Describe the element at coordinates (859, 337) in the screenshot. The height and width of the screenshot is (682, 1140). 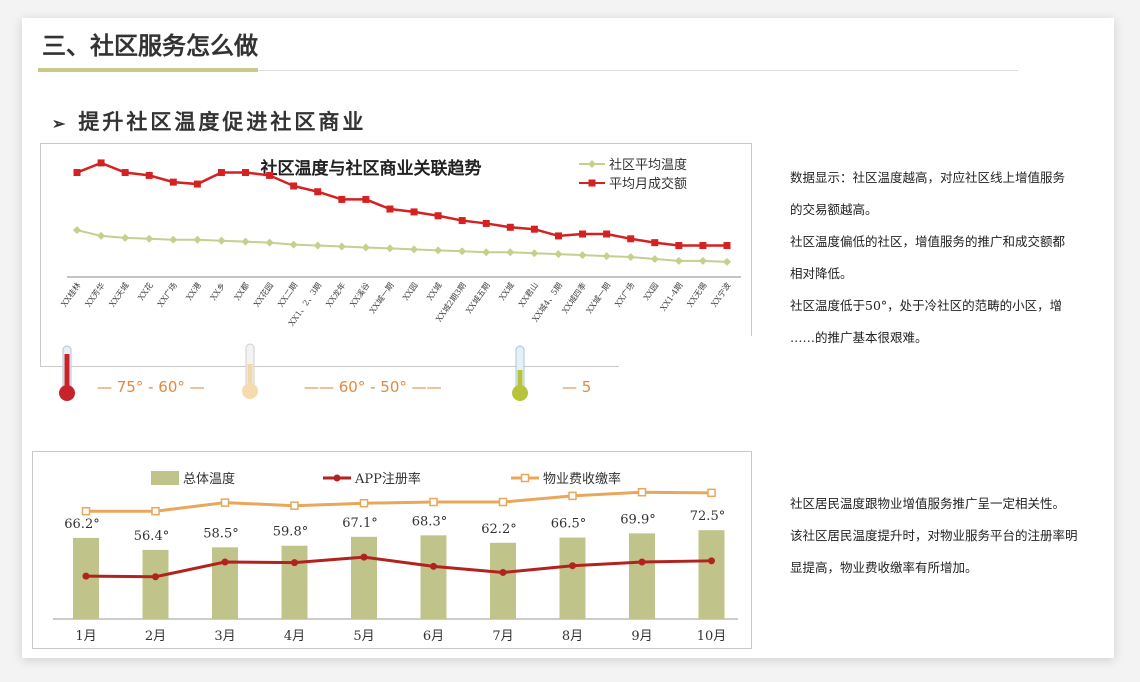
I see `note-line: ……的推广基本很艰难。` at that location.